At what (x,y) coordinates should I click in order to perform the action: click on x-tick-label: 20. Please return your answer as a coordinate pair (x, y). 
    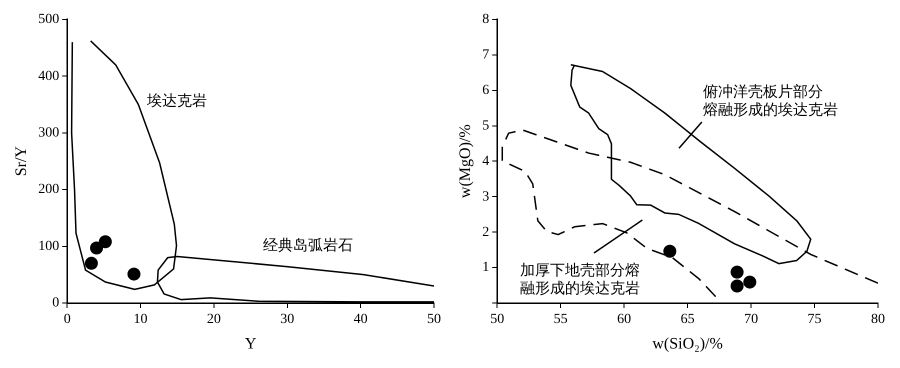
    Looking at the image, I should click on (213, 320).